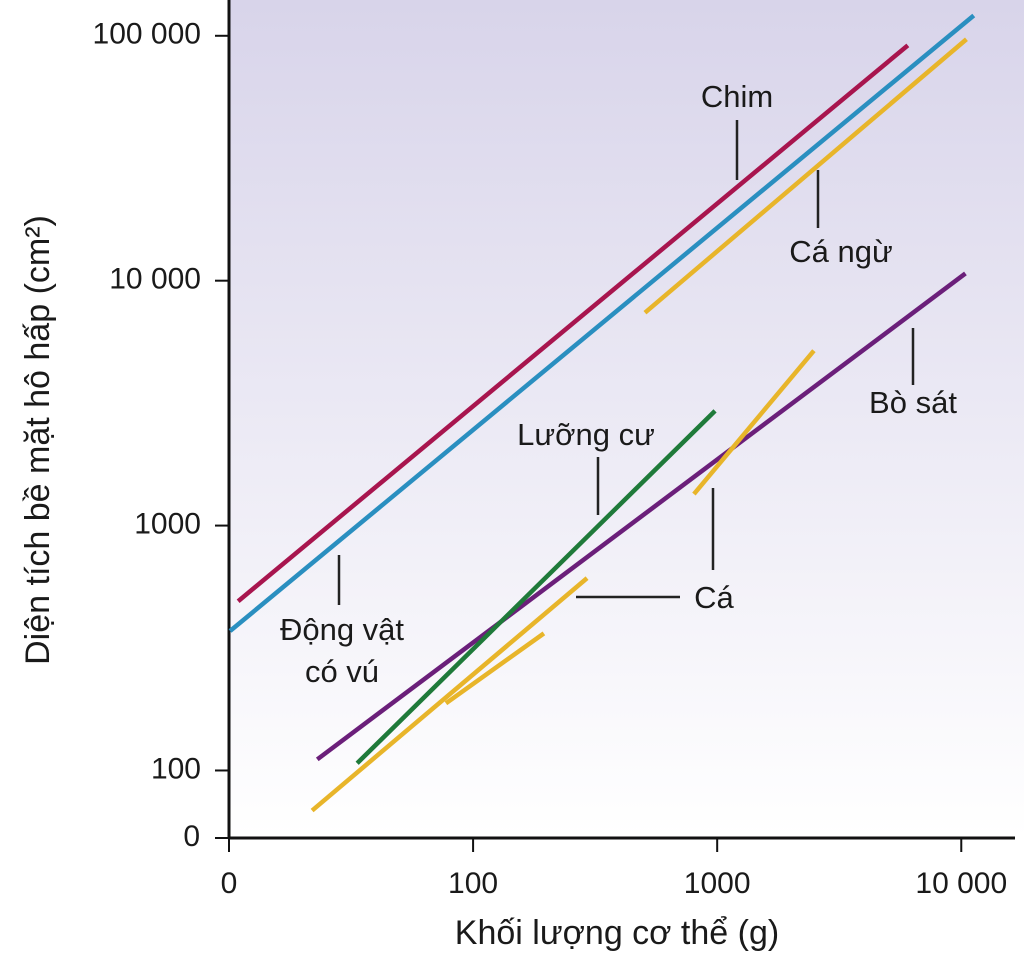 The width and height of the screenshot is (1024, 957). I want to click on y-tick-label: 10 000, so click(155, 279).